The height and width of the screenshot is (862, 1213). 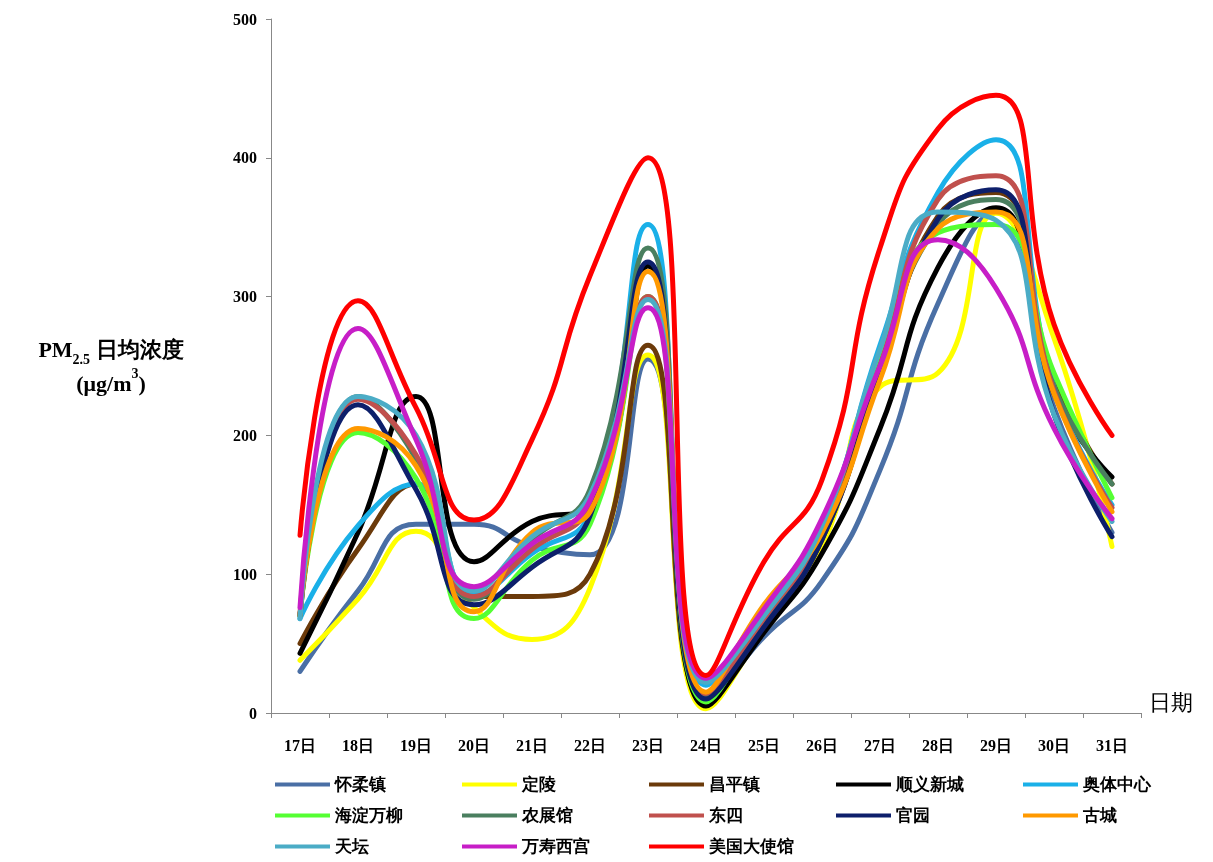 I want to click on legend-label: 昌平镇, so click(x=734, y=784).